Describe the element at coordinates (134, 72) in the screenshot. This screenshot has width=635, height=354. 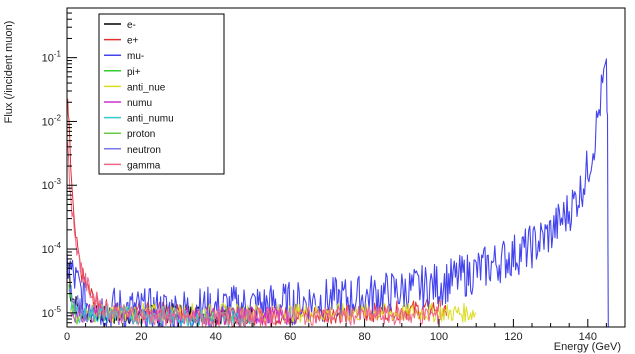
I see `legend-label-pi+: pi+` at that location.